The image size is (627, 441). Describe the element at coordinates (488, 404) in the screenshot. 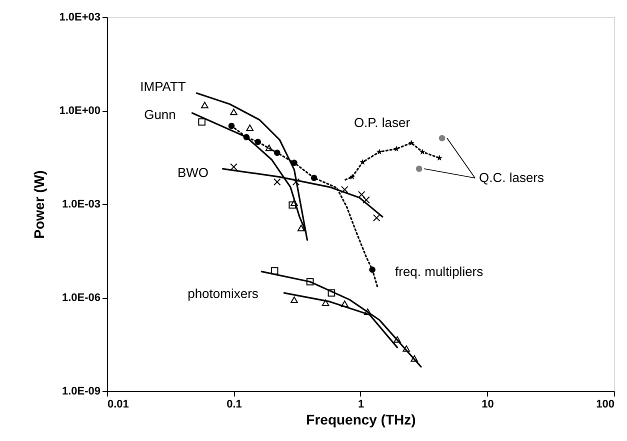

I see `x-tick-label: 10` at that location.